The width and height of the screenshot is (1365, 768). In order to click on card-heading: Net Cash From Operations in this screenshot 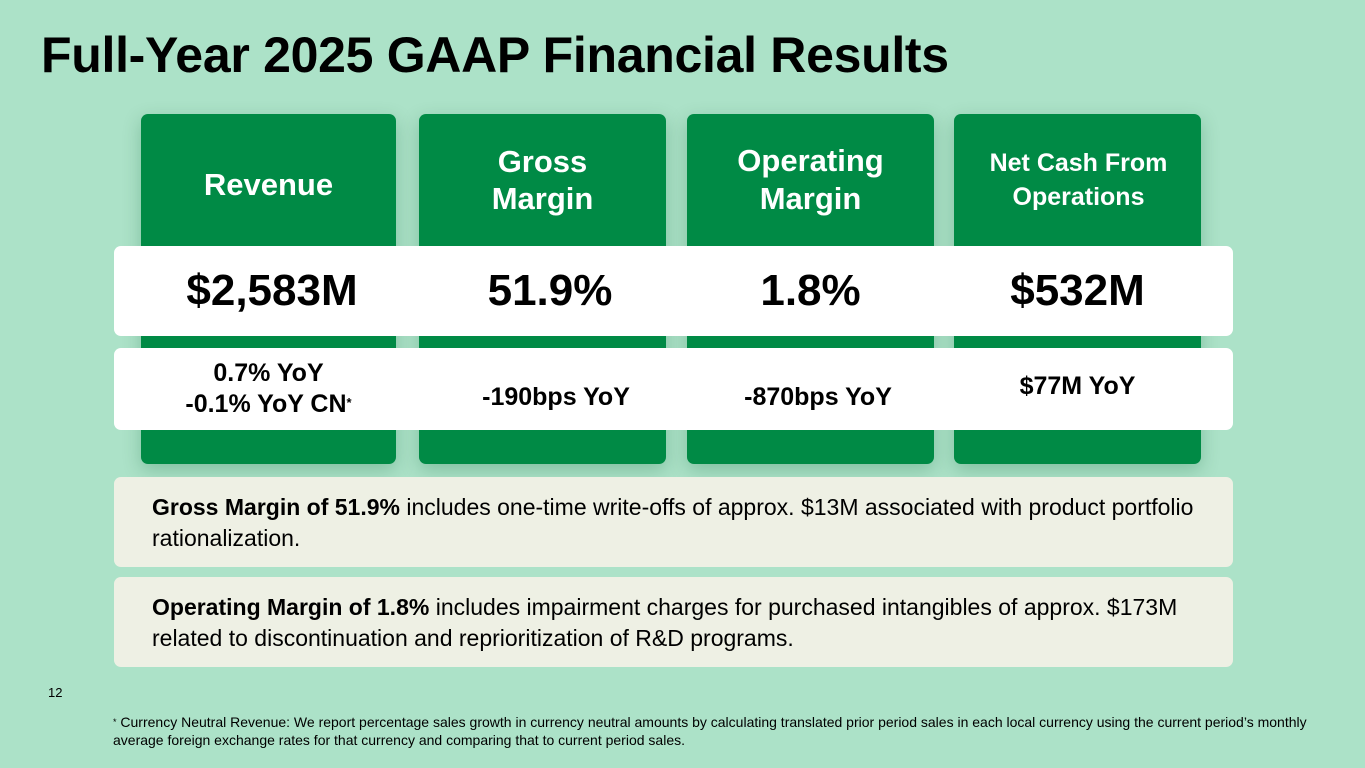, I will do `click(1077, 193)`.